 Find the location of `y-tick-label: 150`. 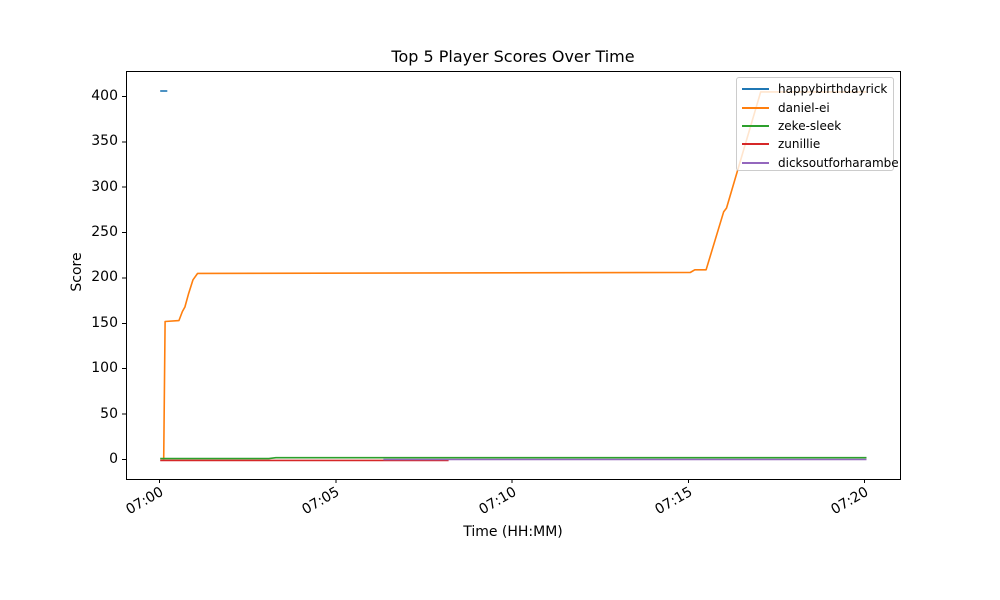

y-tick-label: 150 is located at coordinates (104, 322).